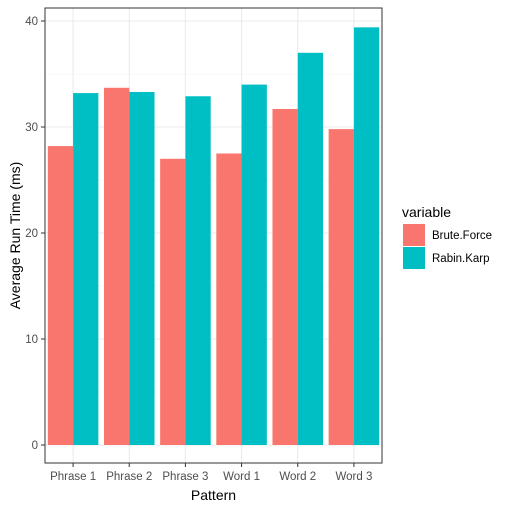  I want to click on x-tick-label: Phrase 2, so click(129, 477).